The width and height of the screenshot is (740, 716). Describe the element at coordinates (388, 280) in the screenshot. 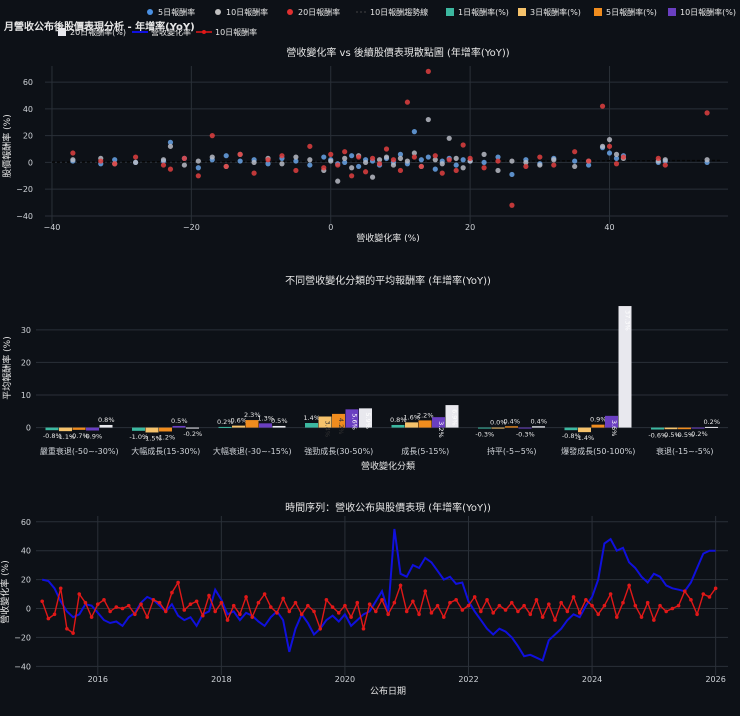

I see `bar-title: 不同營收變化分類的平均報酬率 (年增率(YoY))` at that location.